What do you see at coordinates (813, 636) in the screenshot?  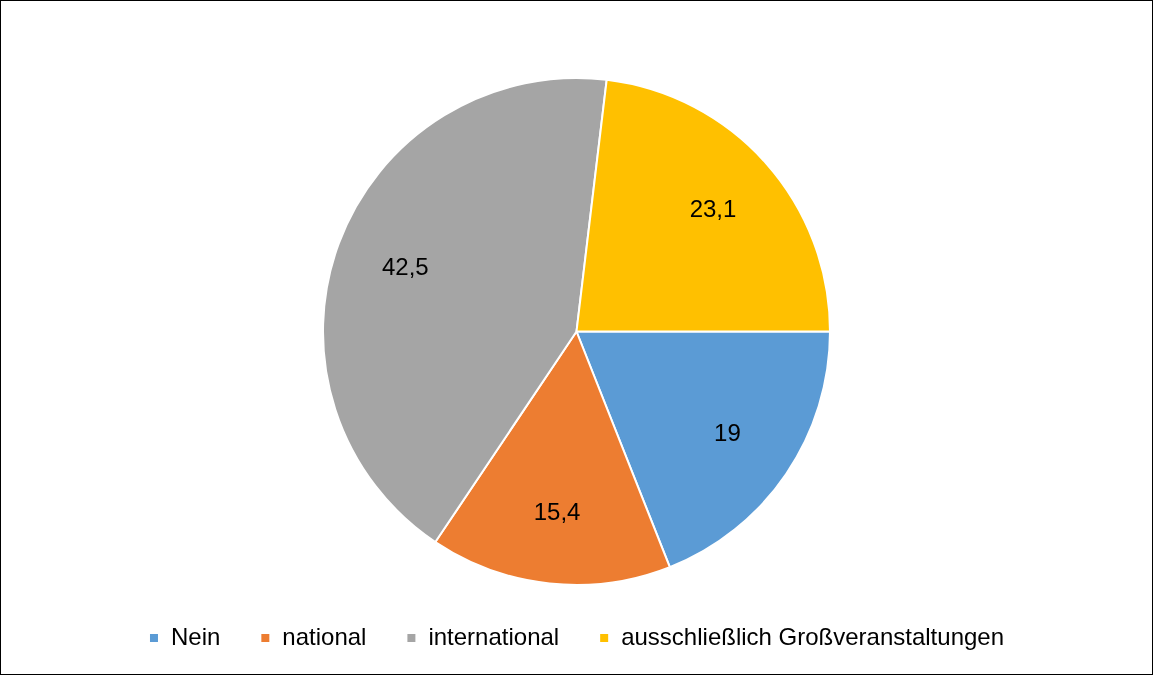 I see `legend-label: ausschließlich Großveranstaltungen` at bounding box center [813, 636].